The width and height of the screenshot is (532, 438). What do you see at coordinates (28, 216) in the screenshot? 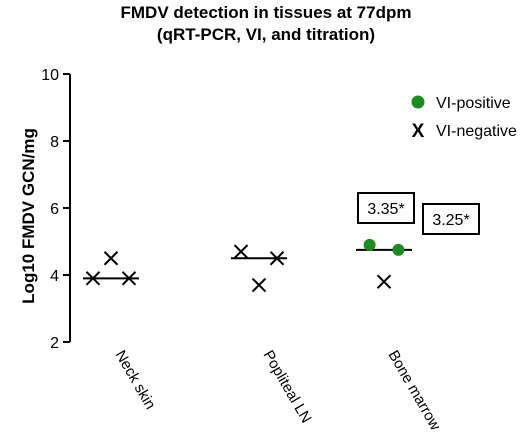
I see `y-axis-label: Log10 FMDV GCN/mg` at bounding box center [28, 216].